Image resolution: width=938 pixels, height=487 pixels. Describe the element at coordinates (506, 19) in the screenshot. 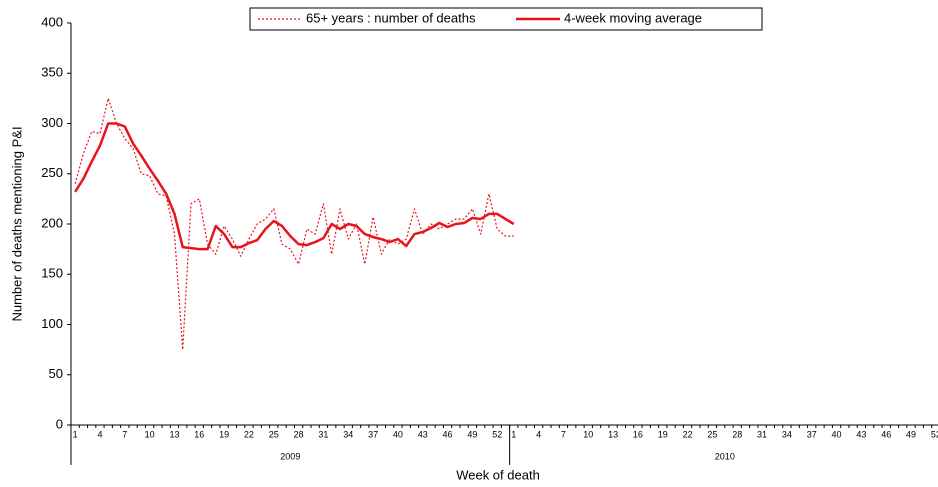

I see `legend-box` at that location.